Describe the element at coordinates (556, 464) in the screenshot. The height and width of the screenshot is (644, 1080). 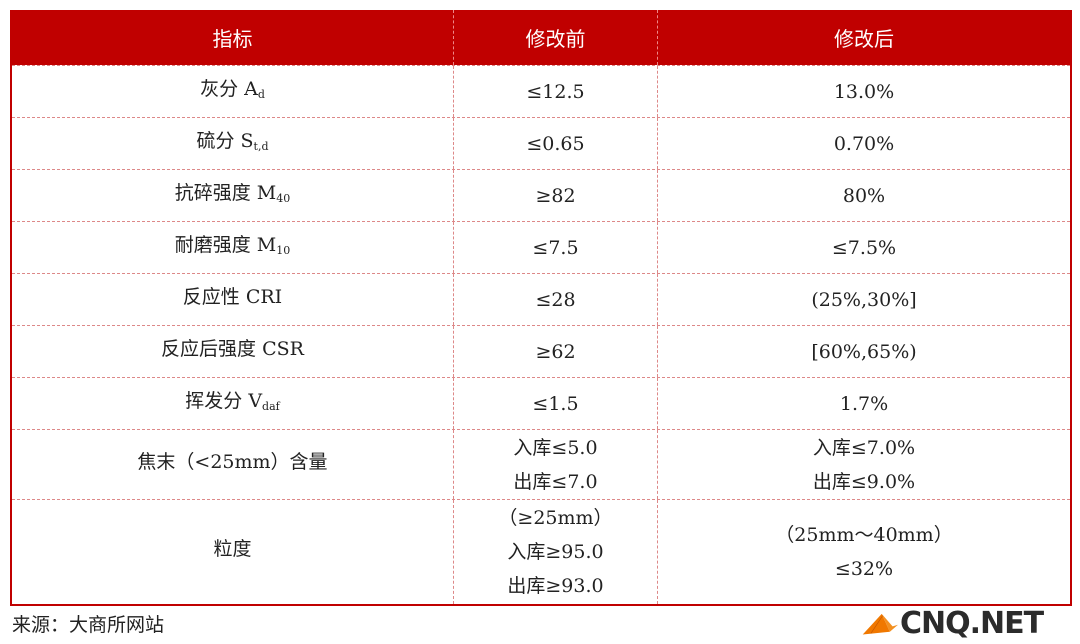
I see `before-cell: 入库≤5.0 出库≤7.0` at that location.